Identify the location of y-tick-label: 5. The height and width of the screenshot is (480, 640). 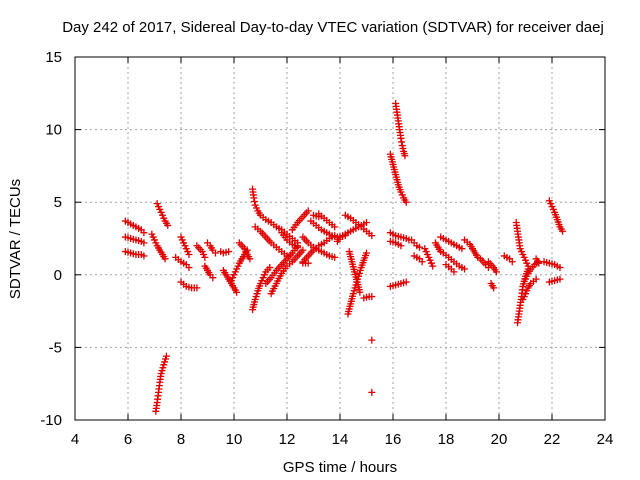
(58, 202).